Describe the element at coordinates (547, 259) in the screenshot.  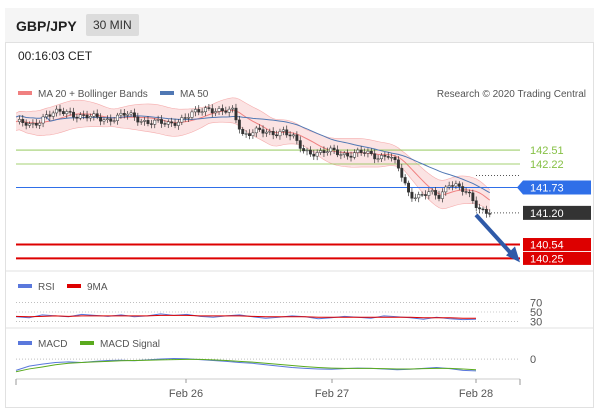
I see `support-level-label: 140.25` at that location.